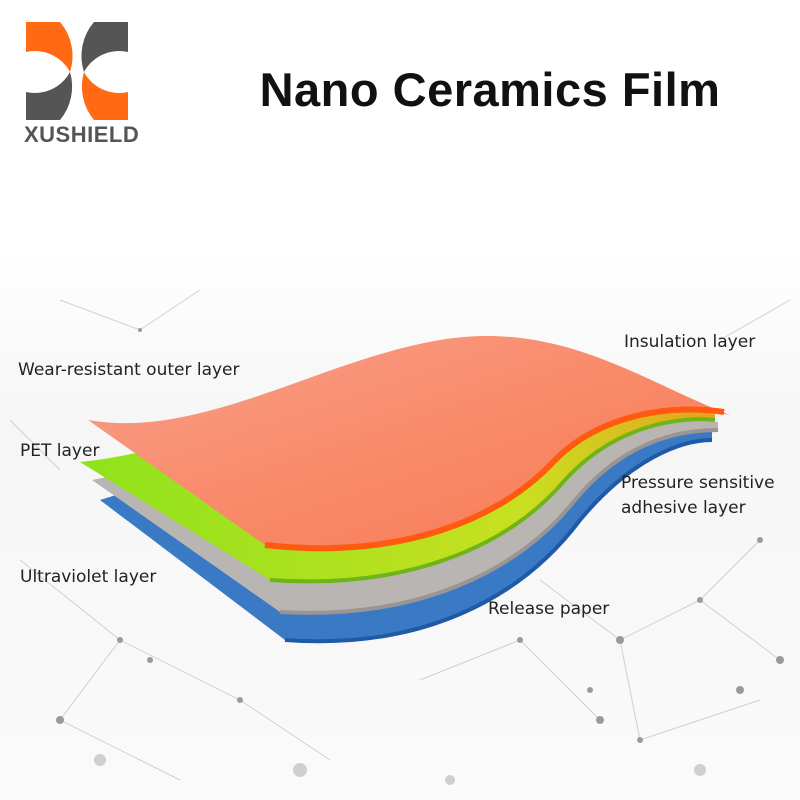 The image size is (800, 800). I want to click on brand-name: XUSHIELD, so click(82, 134).